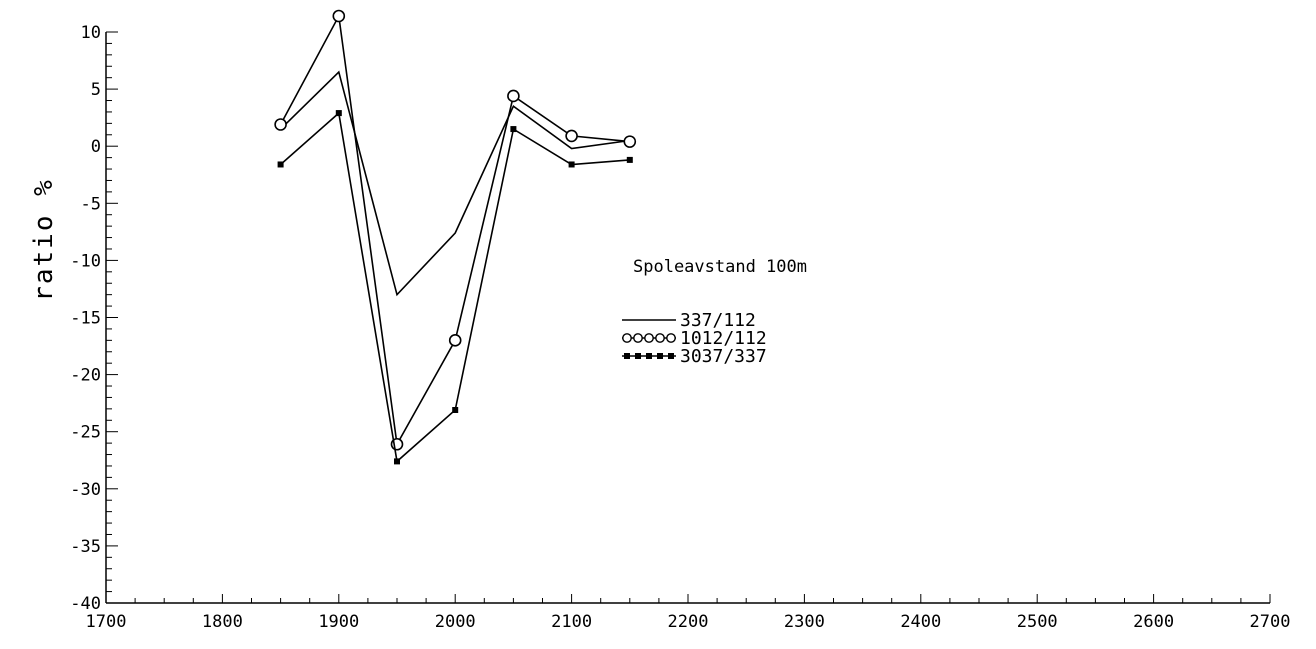  I want to click on x-tick-label: 2600, so click(1153, 622).